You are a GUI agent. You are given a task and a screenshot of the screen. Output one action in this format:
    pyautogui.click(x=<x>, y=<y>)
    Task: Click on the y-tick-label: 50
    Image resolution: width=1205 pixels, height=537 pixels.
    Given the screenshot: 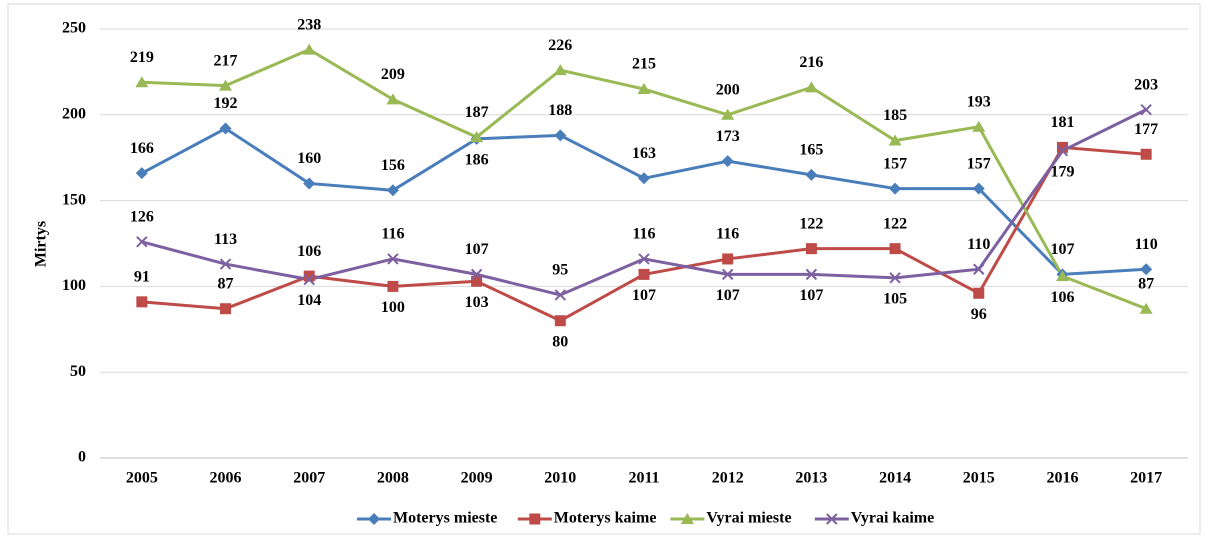 What is the action you would take?
    pyautogui.click(x=78, y=371)
    